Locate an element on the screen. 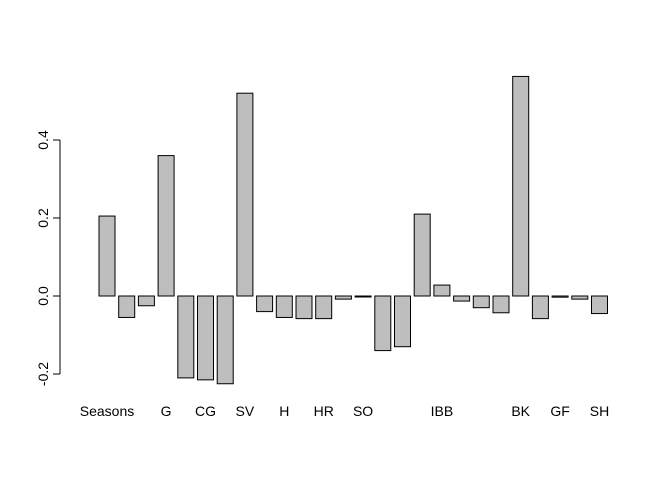  x-tick-label: BK is located at coordinates (520, 411).